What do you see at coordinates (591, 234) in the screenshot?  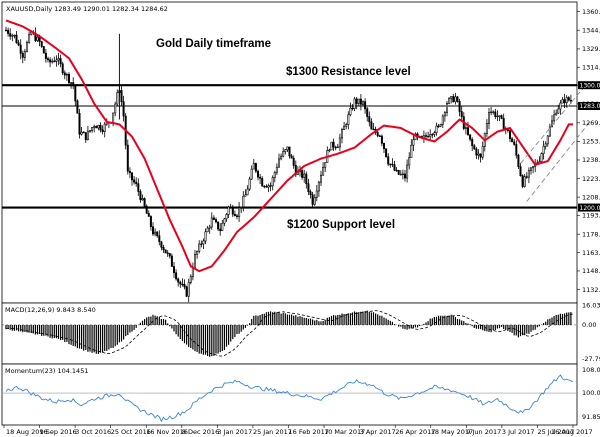 I see `price-tick-label: 1178.25` at bounding box center [591, 234].